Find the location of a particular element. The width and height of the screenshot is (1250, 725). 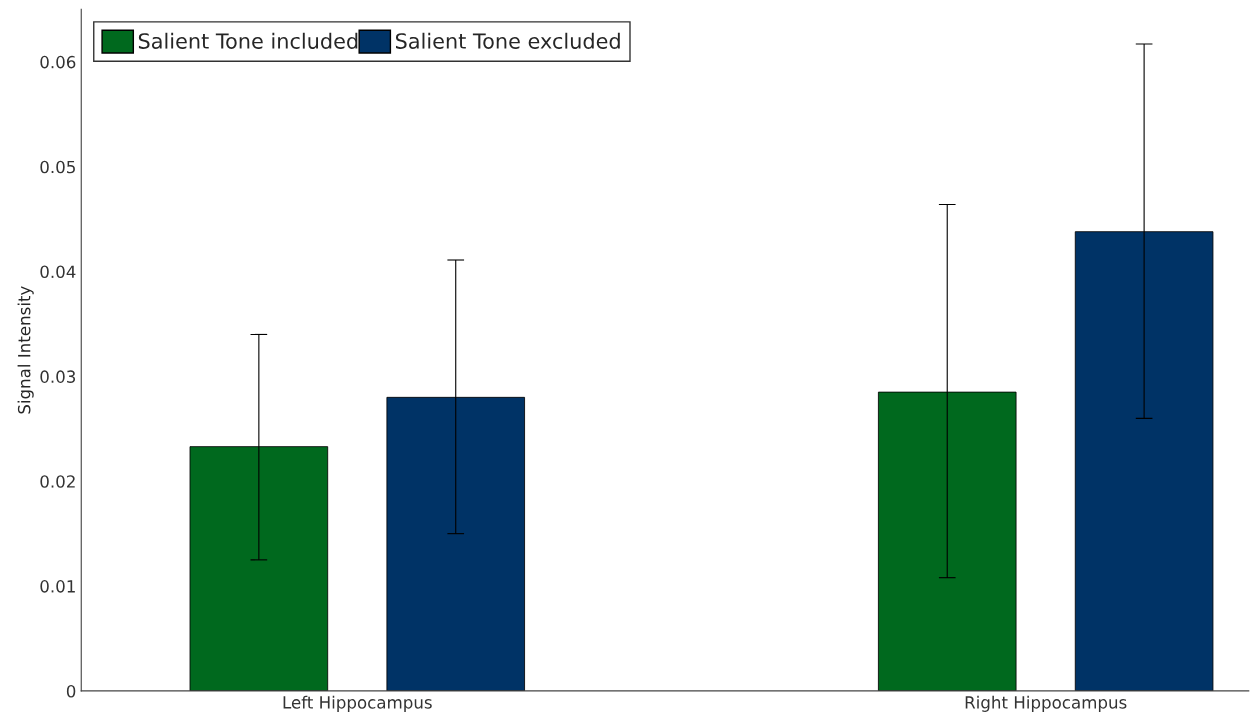

x-tick-label: Right Hippocampus is located at coordinates (1046, 703).